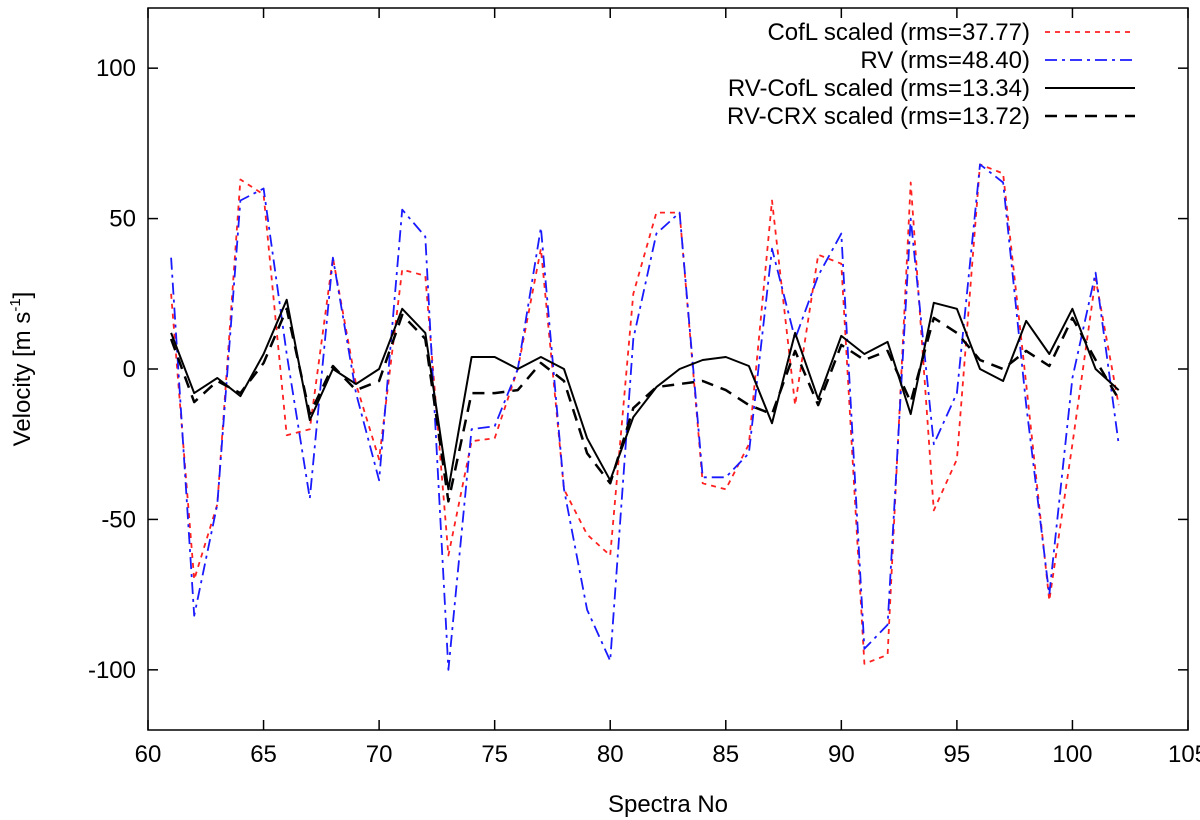  What do you see at coordinates (494, 754) in the screenshot?
I see `x-tick-label: 75` at bounding box center [494, 754].